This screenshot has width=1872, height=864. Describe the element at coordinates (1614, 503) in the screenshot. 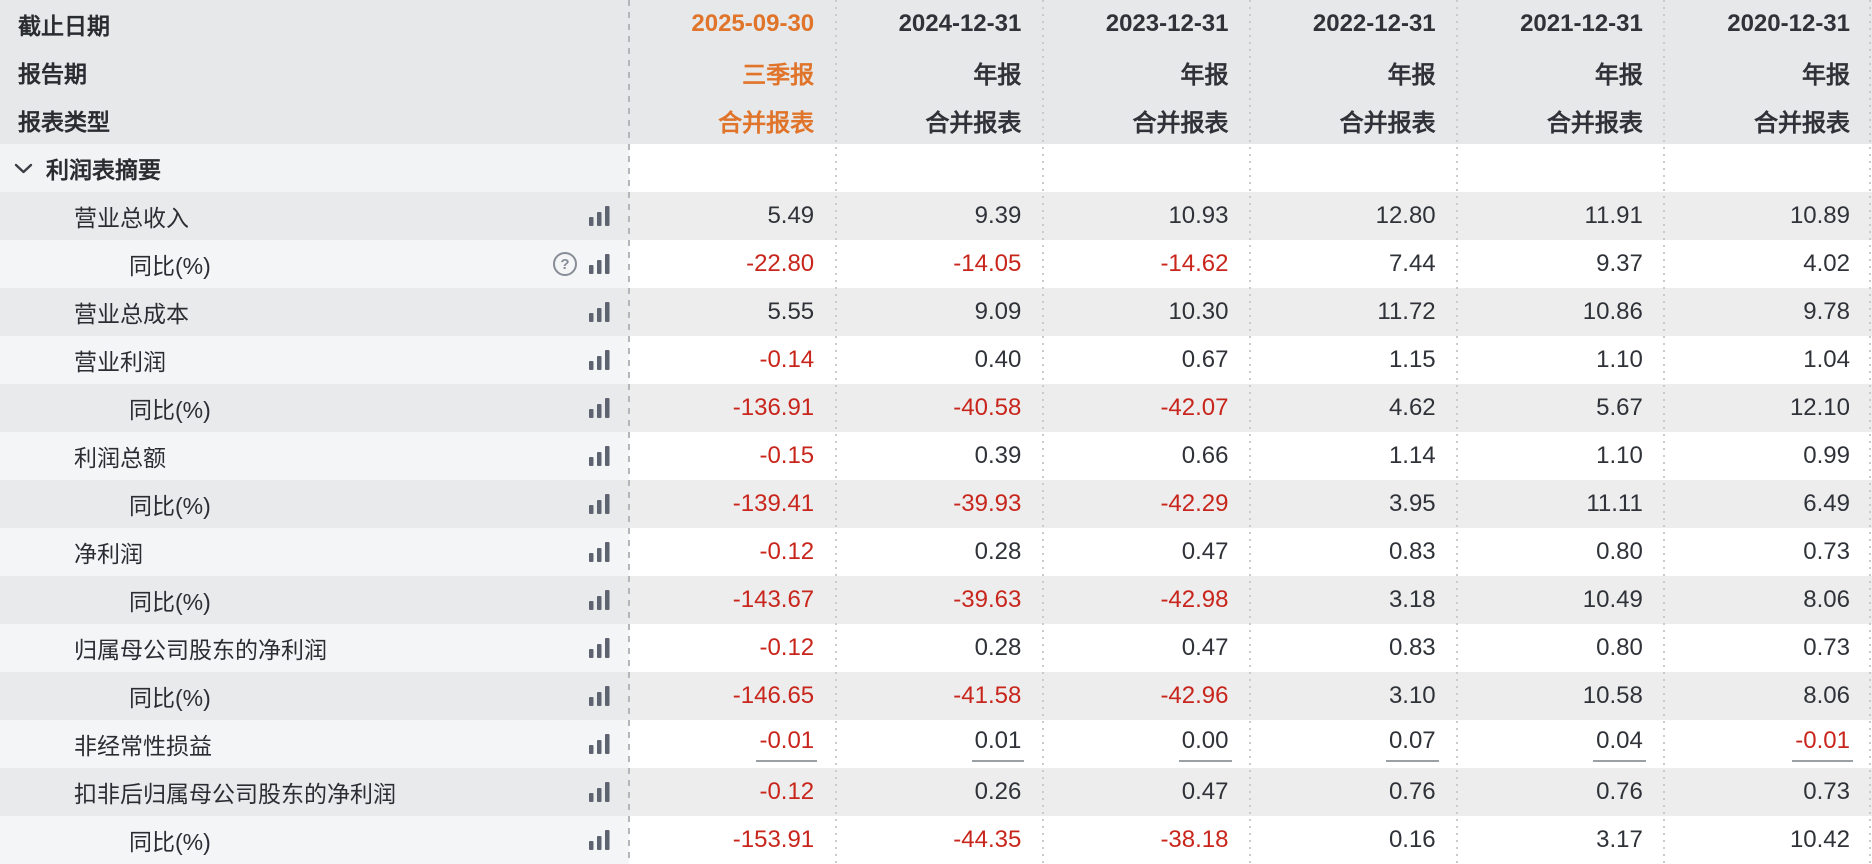

I see `value: 11.11` at that location.